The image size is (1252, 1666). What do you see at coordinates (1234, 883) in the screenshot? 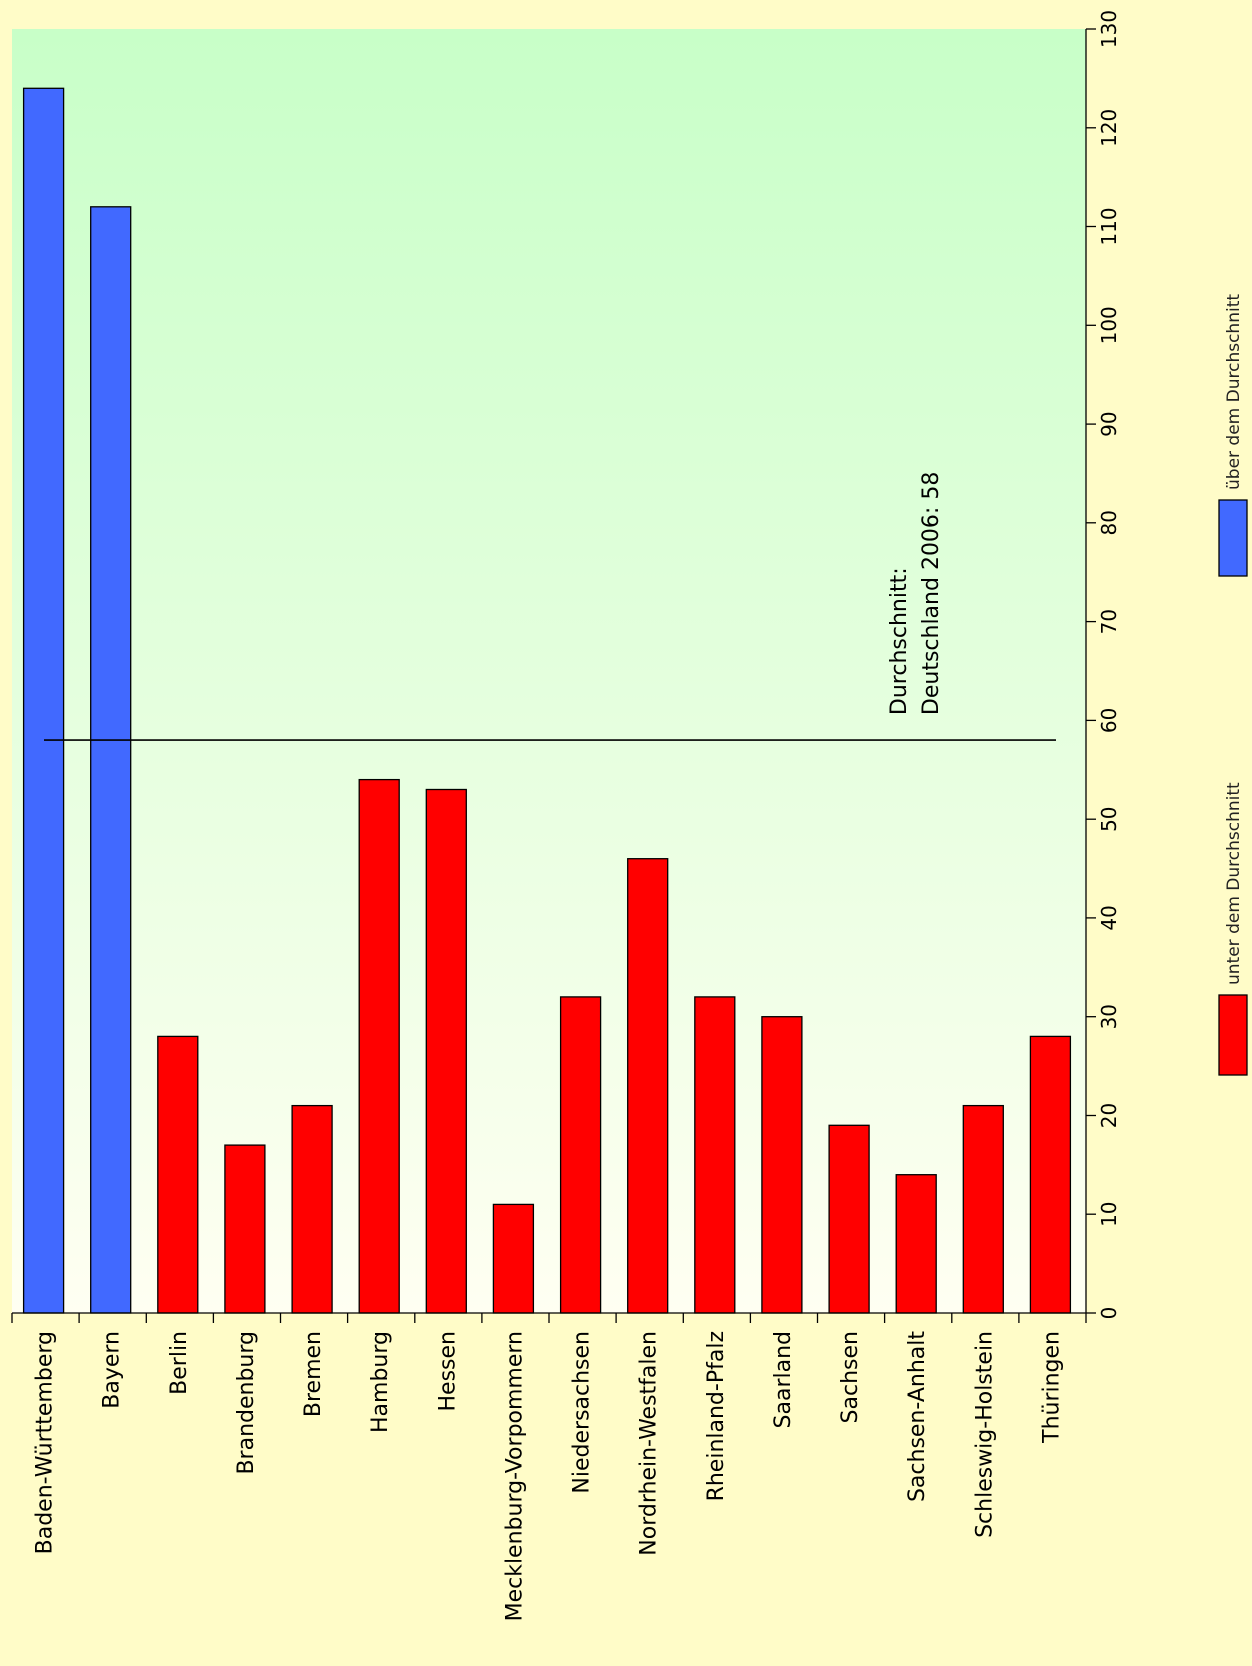
I see `legend-label: unter dem Durchschnitt` at bounding box center [1234, 883].